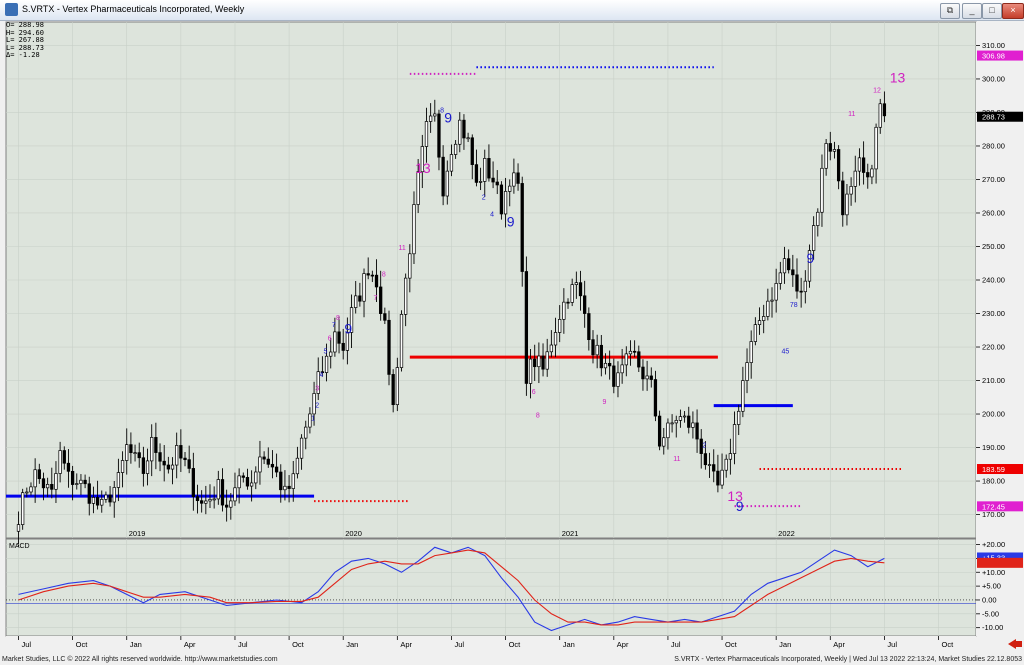  I want to click on scroll-right-arrow-tail, so click(1019, 644).